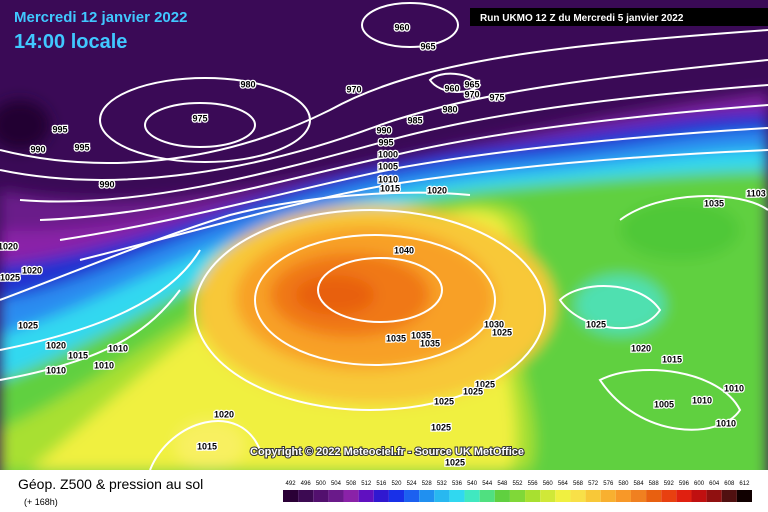 This screenshot has height=512, width=768. Describe the element at coordinates (404, 250) in the screenshot. I see `isobar-label: 1040` at that location.